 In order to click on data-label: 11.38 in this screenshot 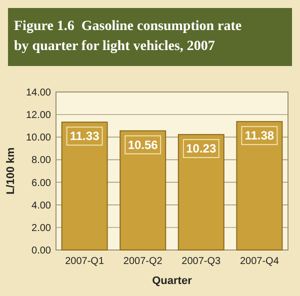, I will do `click(259, 135)`.